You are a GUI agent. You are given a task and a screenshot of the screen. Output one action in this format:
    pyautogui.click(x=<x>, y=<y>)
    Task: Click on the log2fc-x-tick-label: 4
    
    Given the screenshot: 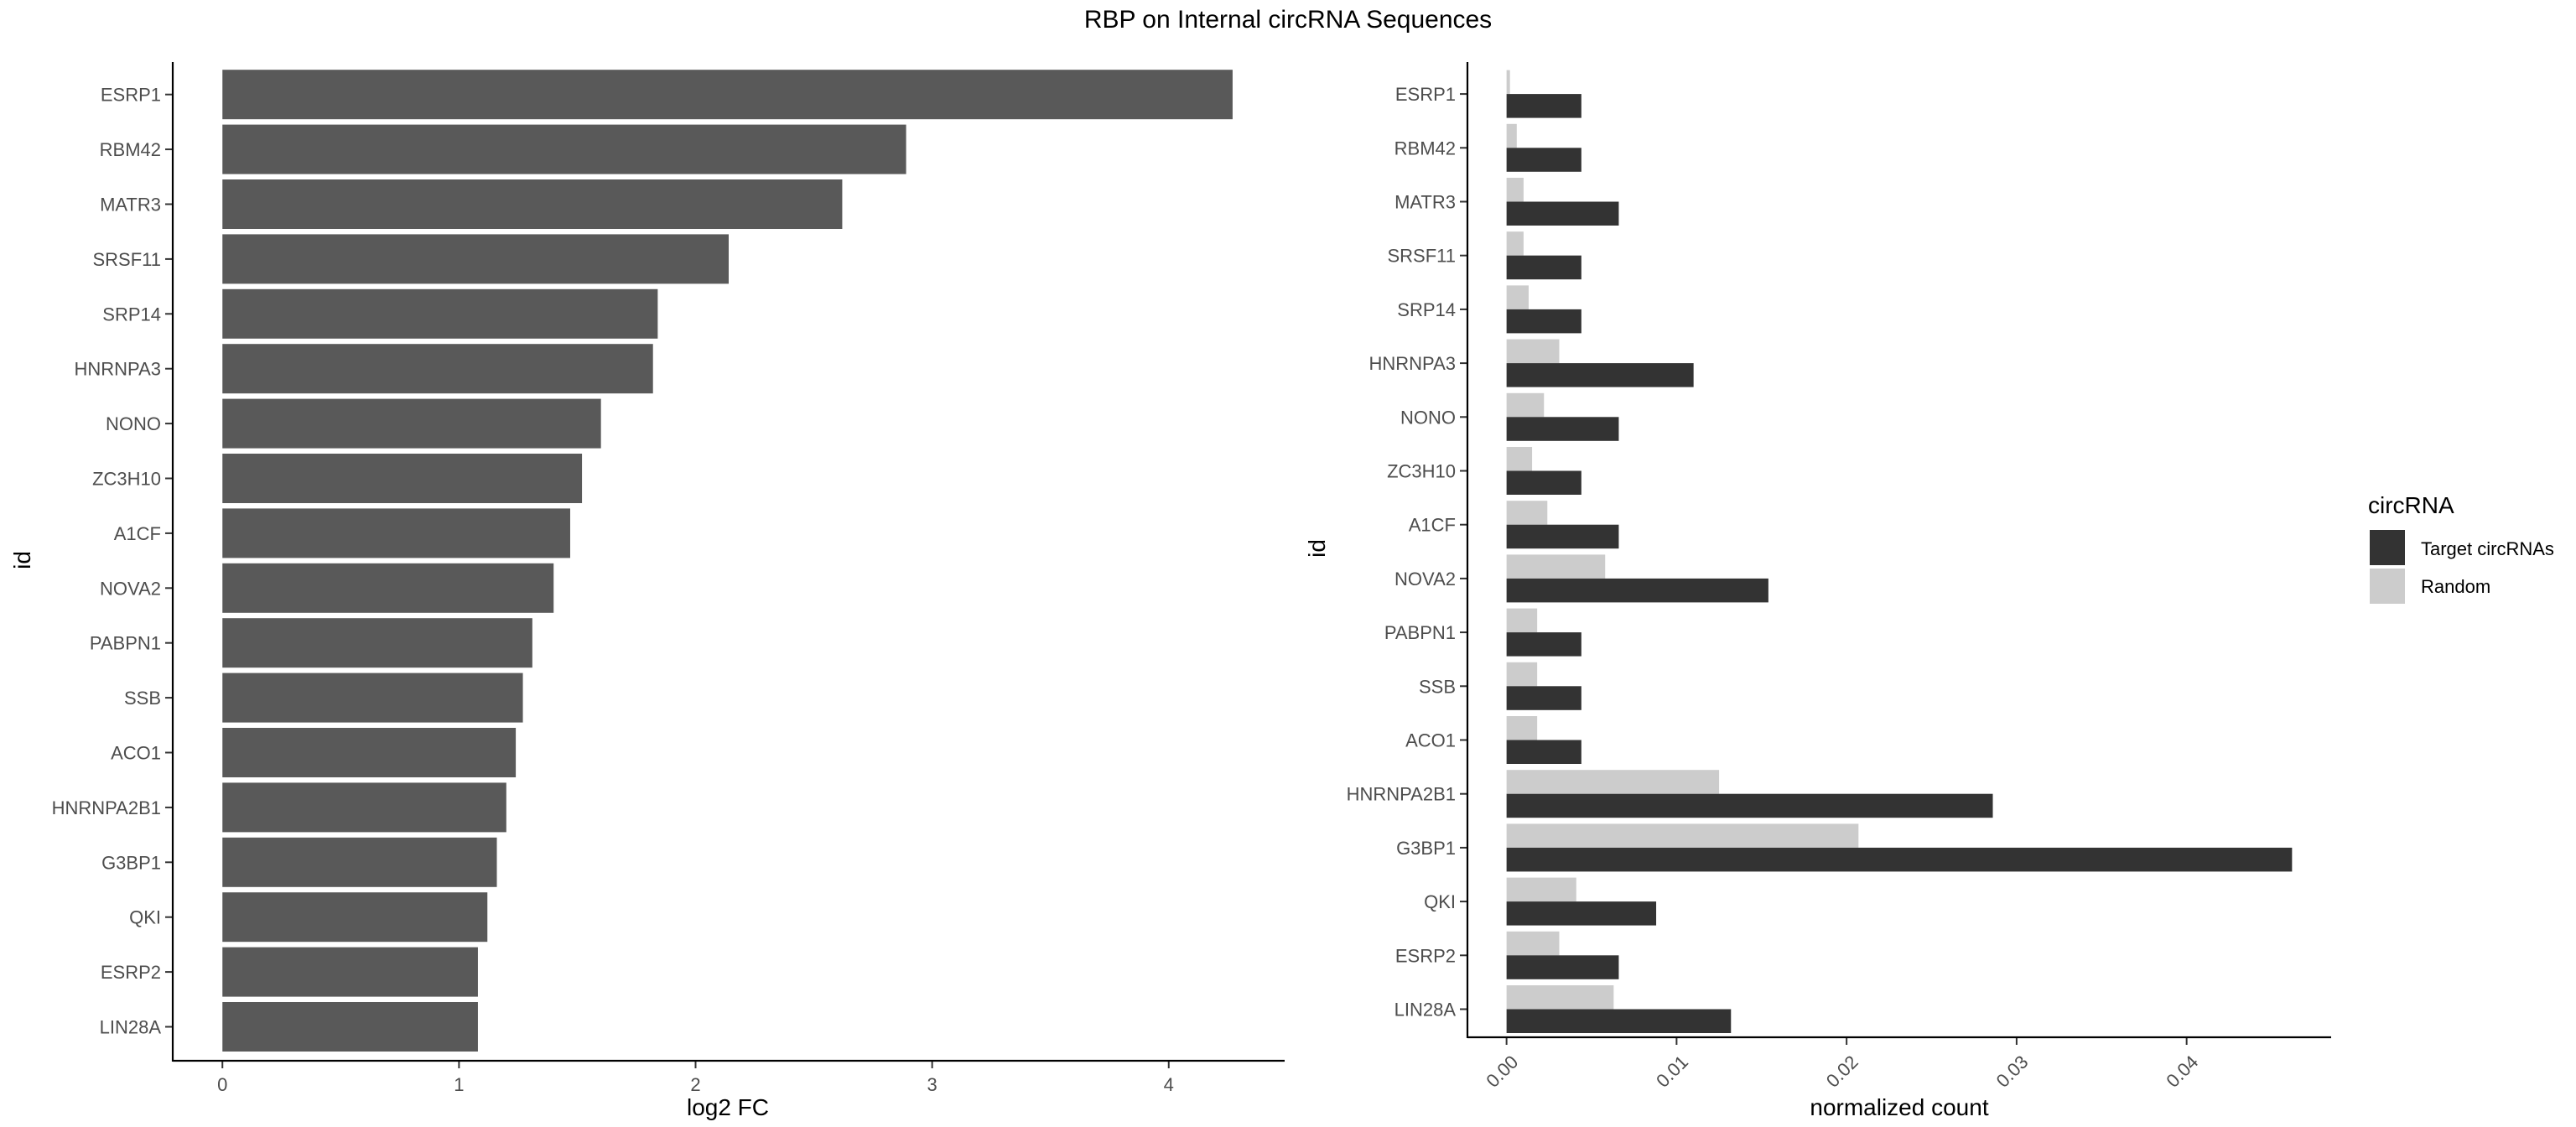 What is the action you would take?
    pyautogui.click(x=1169, y=1084)
    